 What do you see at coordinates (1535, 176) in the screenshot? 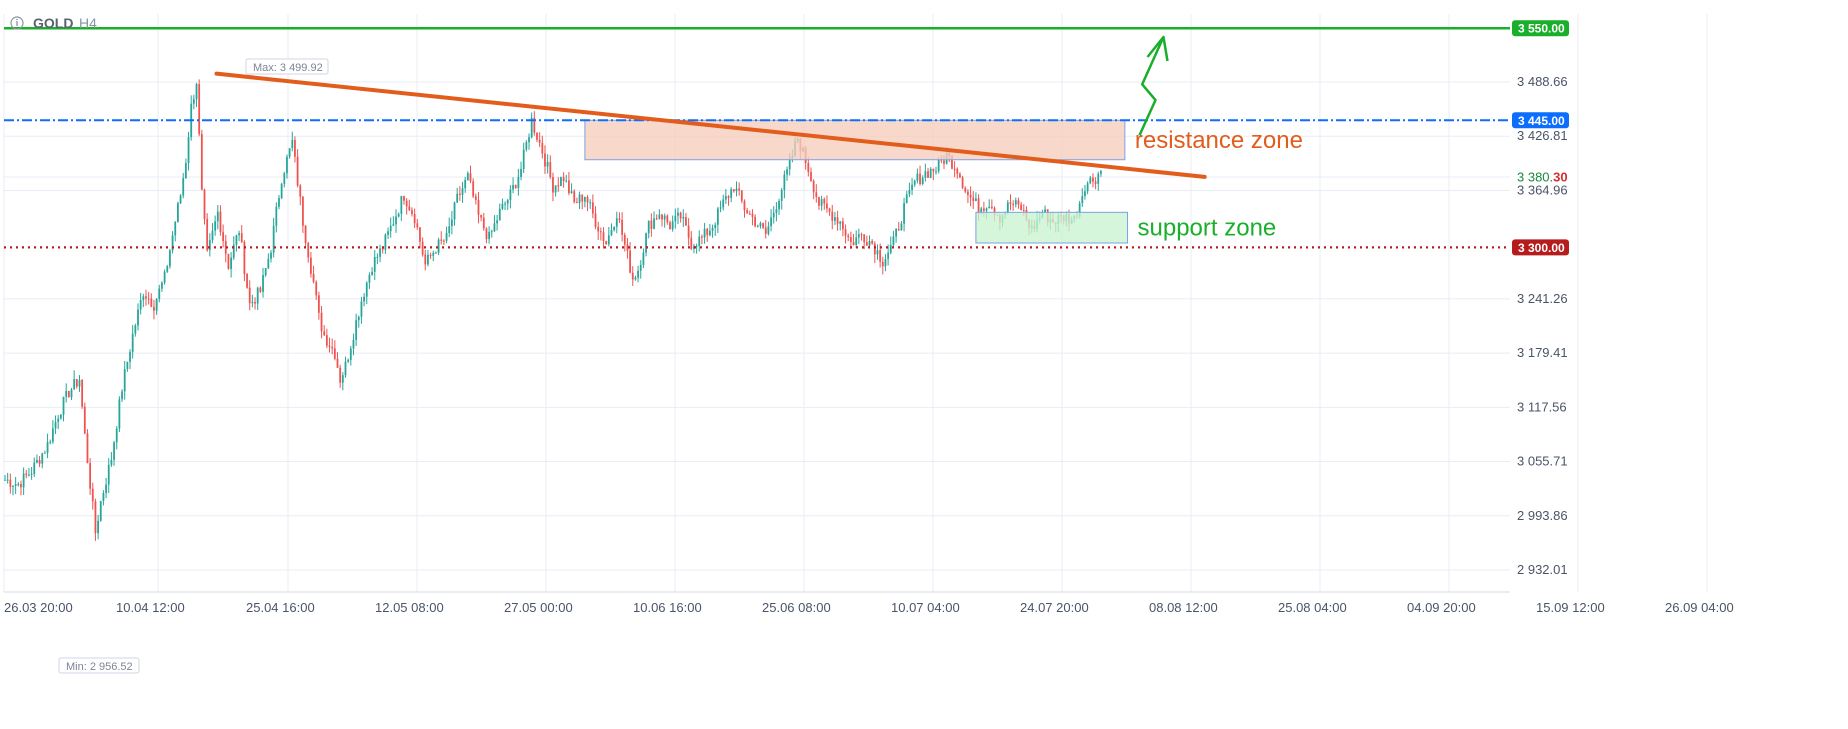
I see `current-price-main: 3 380.` at bounding box center [1535, 176].